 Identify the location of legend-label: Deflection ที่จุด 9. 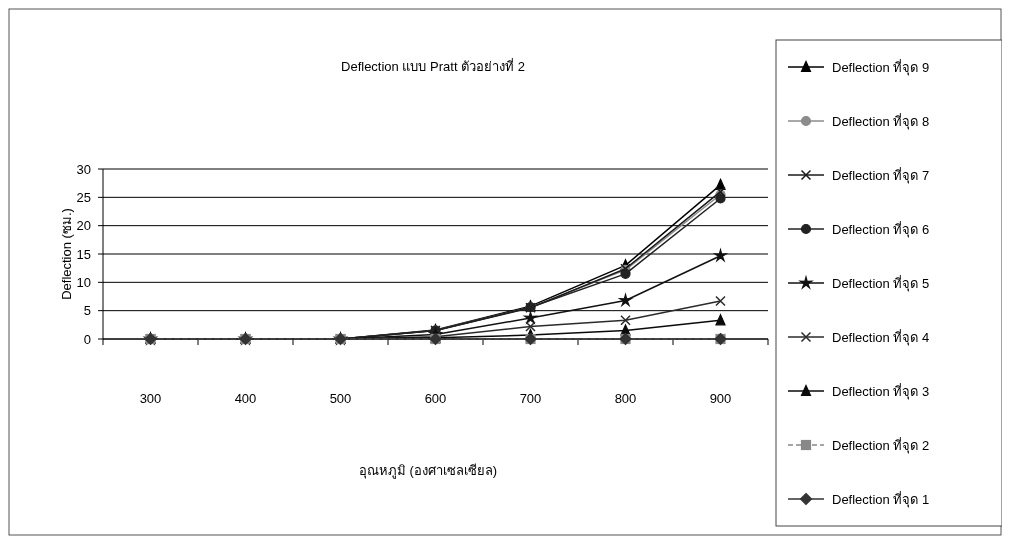
(881, 67).